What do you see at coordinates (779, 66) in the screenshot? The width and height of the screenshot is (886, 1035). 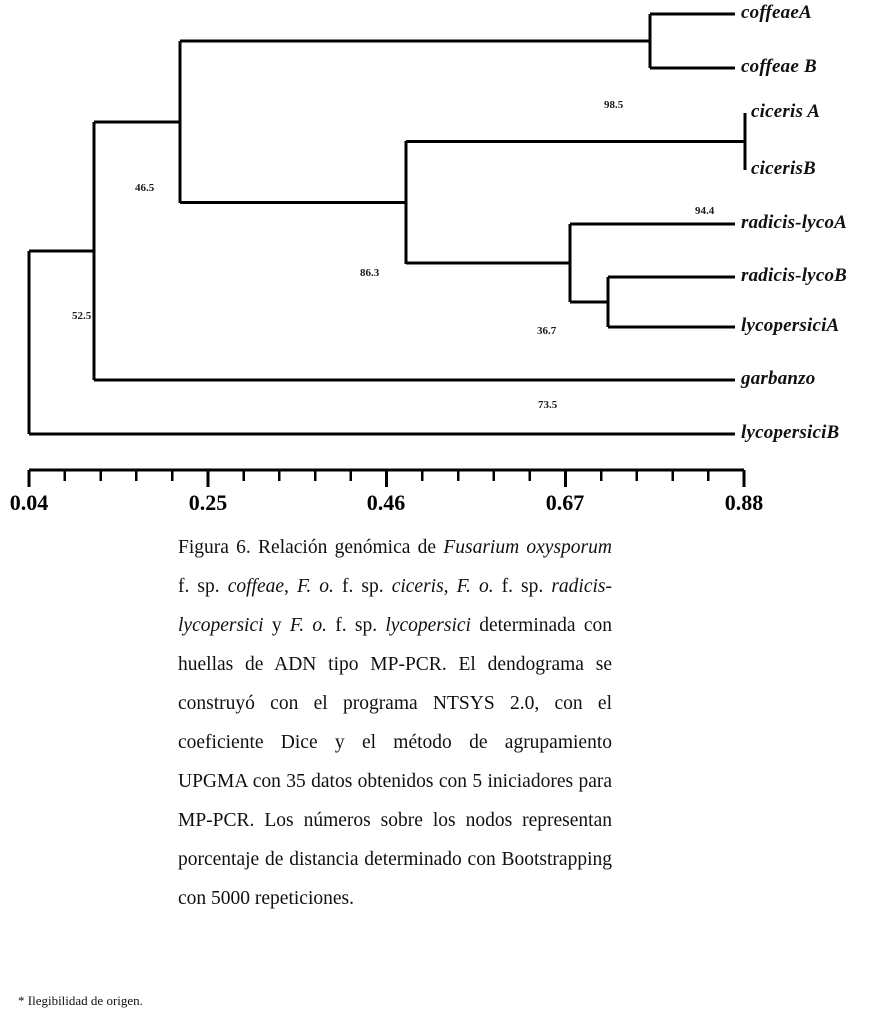 I see `leaf-label-coffeae-b: coffeae B` at bounding box center [779, 66].